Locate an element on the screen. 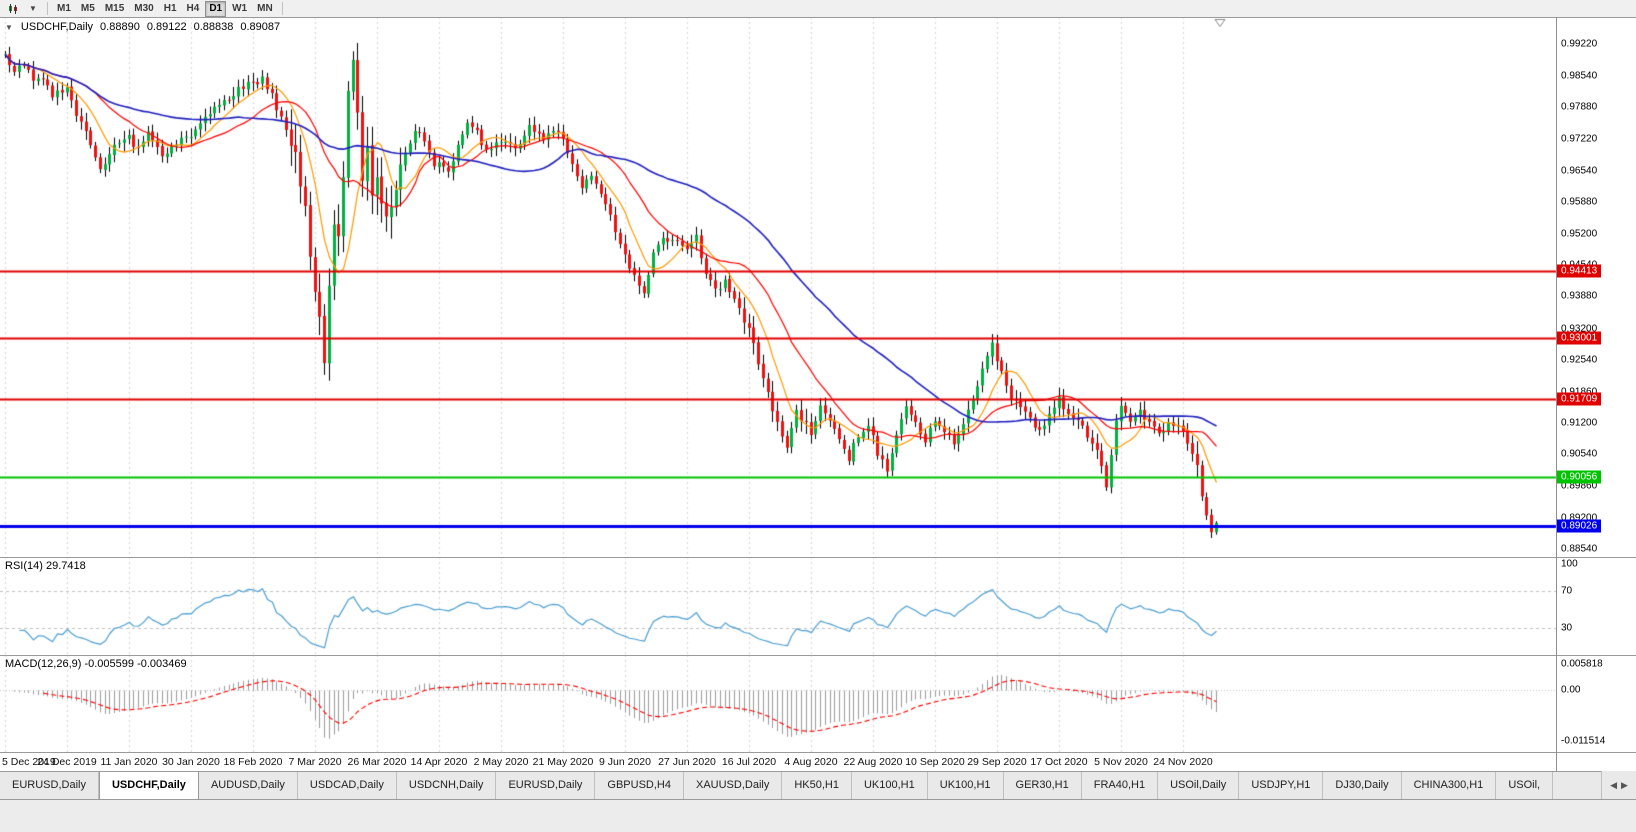 This screenshot has height=832, width=1636. tab-scroll-right-icon: ▶ is located at coordinates (1624, 784).